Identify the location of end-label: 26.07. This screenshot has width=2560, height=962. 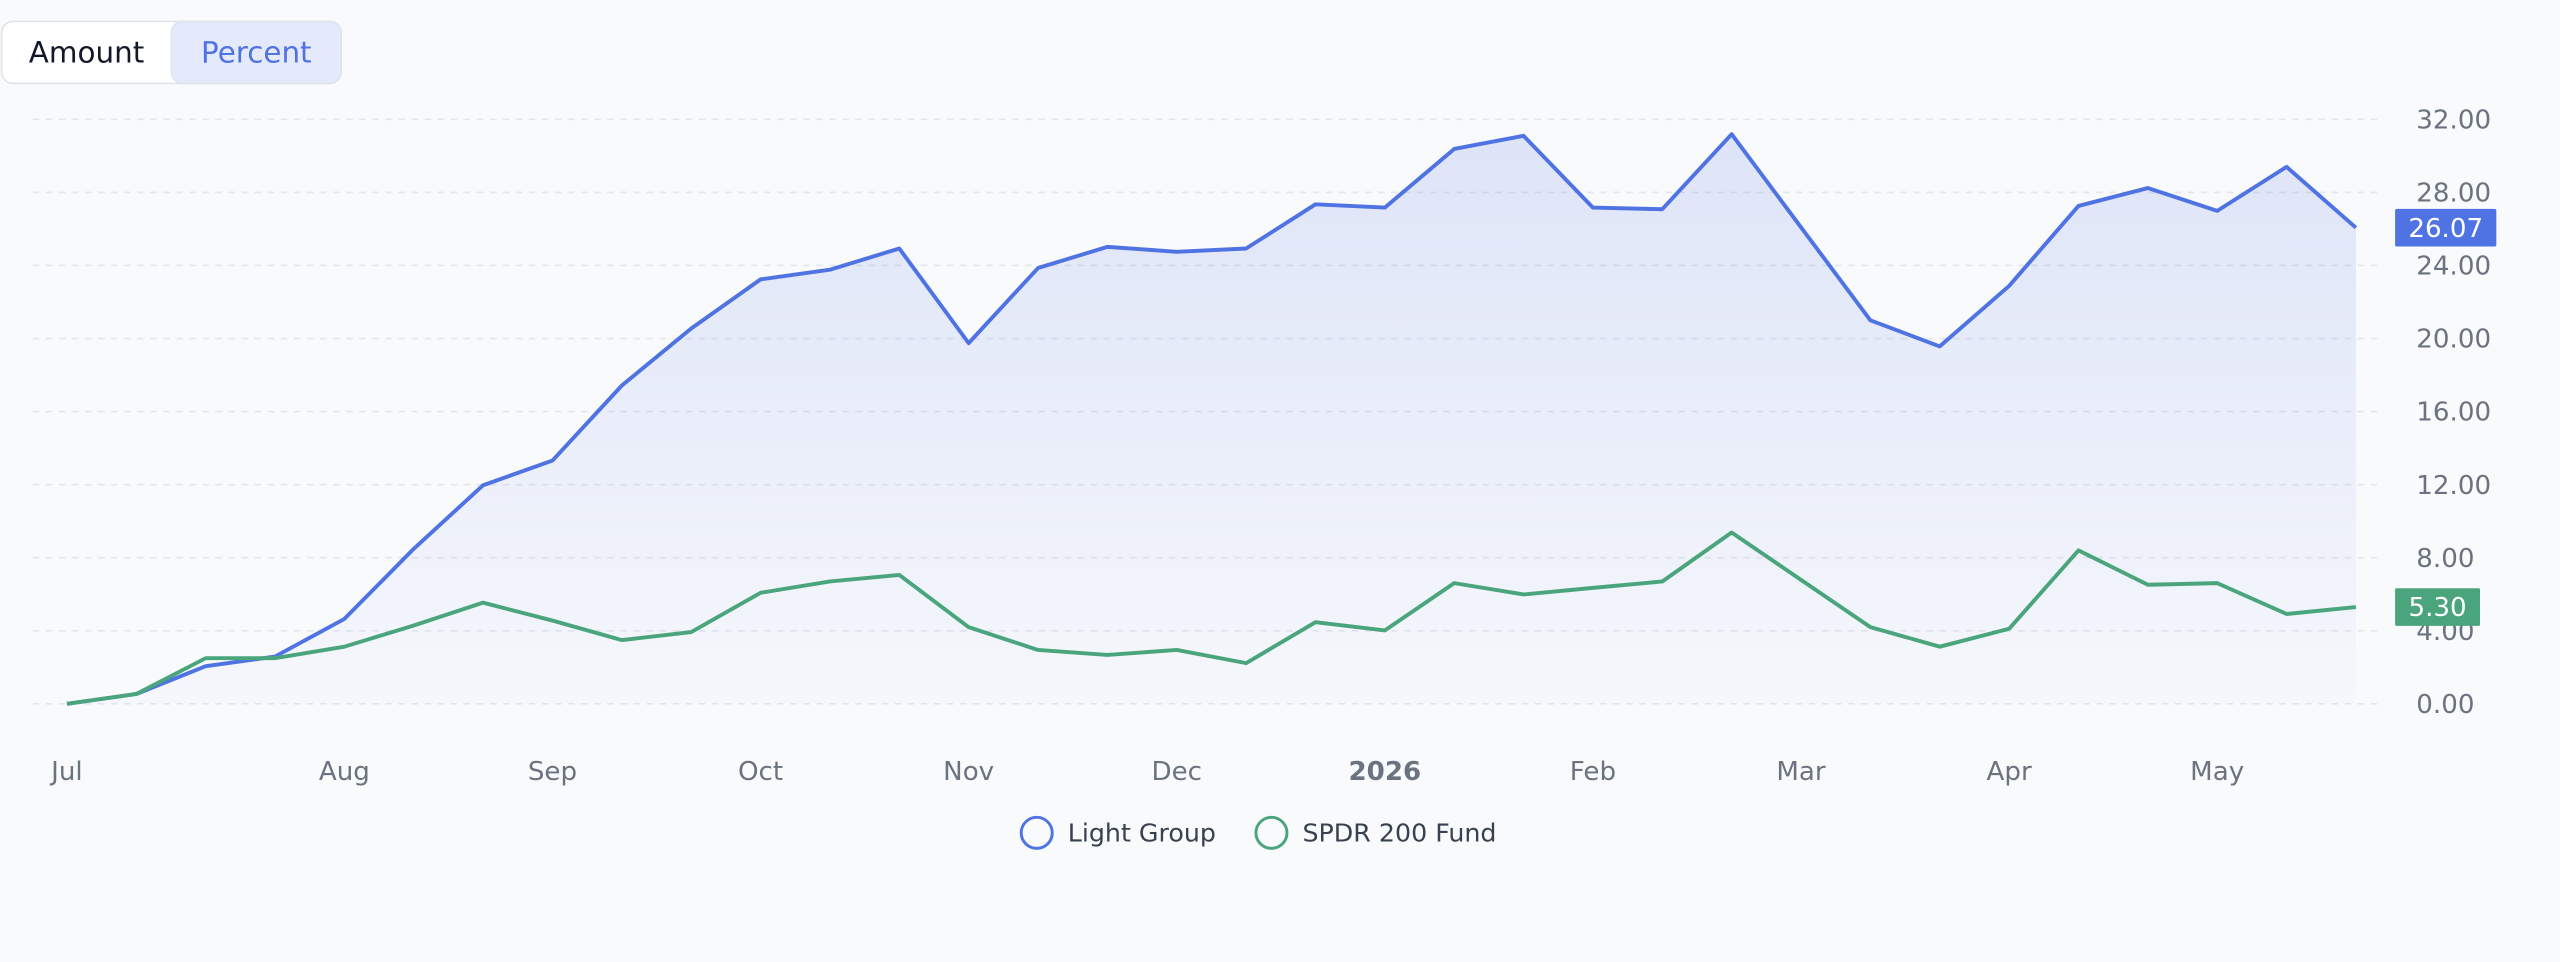
(2445, 229).